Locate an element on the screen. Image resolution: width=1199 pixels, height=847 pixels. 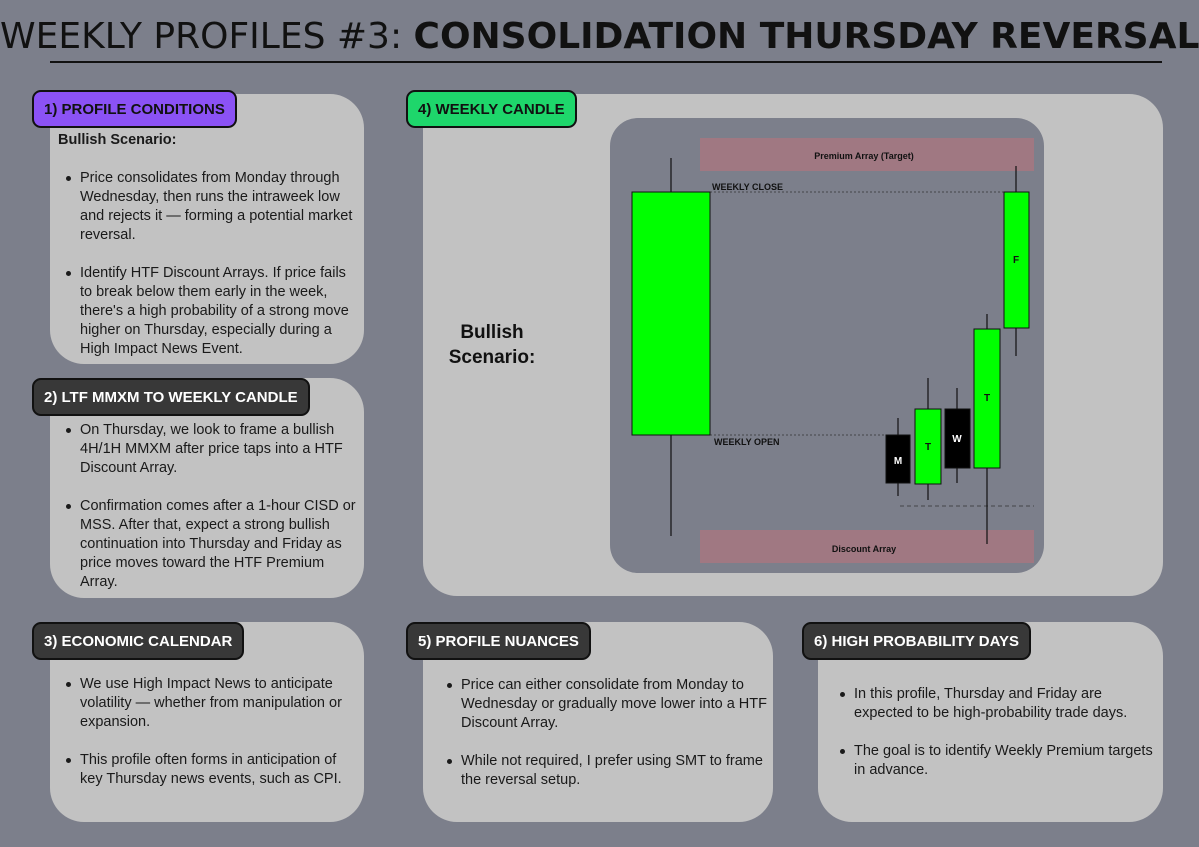
friday-label: F is located at coordinates (1016, 260).